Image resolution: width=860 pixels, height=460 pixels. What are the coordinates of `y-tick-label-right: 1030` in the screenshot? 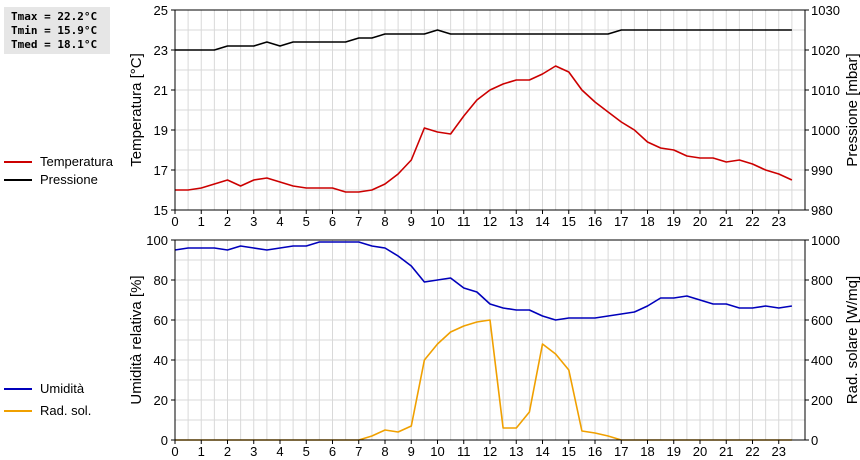 It's located at (825, 10).